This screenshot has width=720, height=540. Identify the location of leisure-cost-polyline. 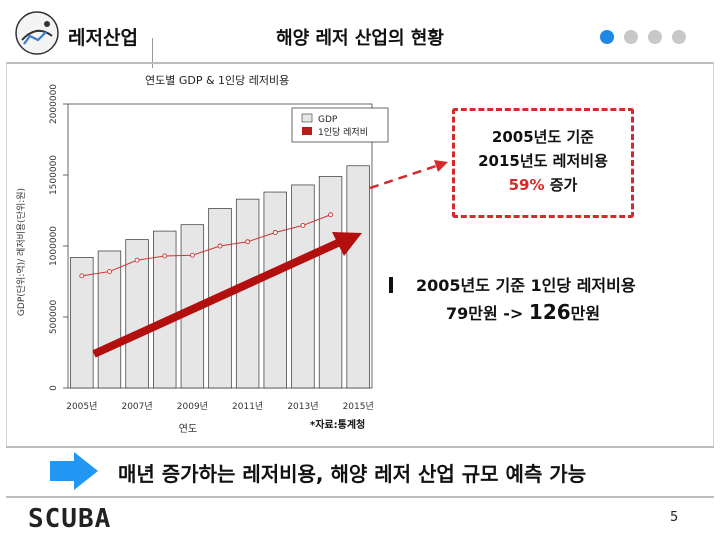
(206, 245).